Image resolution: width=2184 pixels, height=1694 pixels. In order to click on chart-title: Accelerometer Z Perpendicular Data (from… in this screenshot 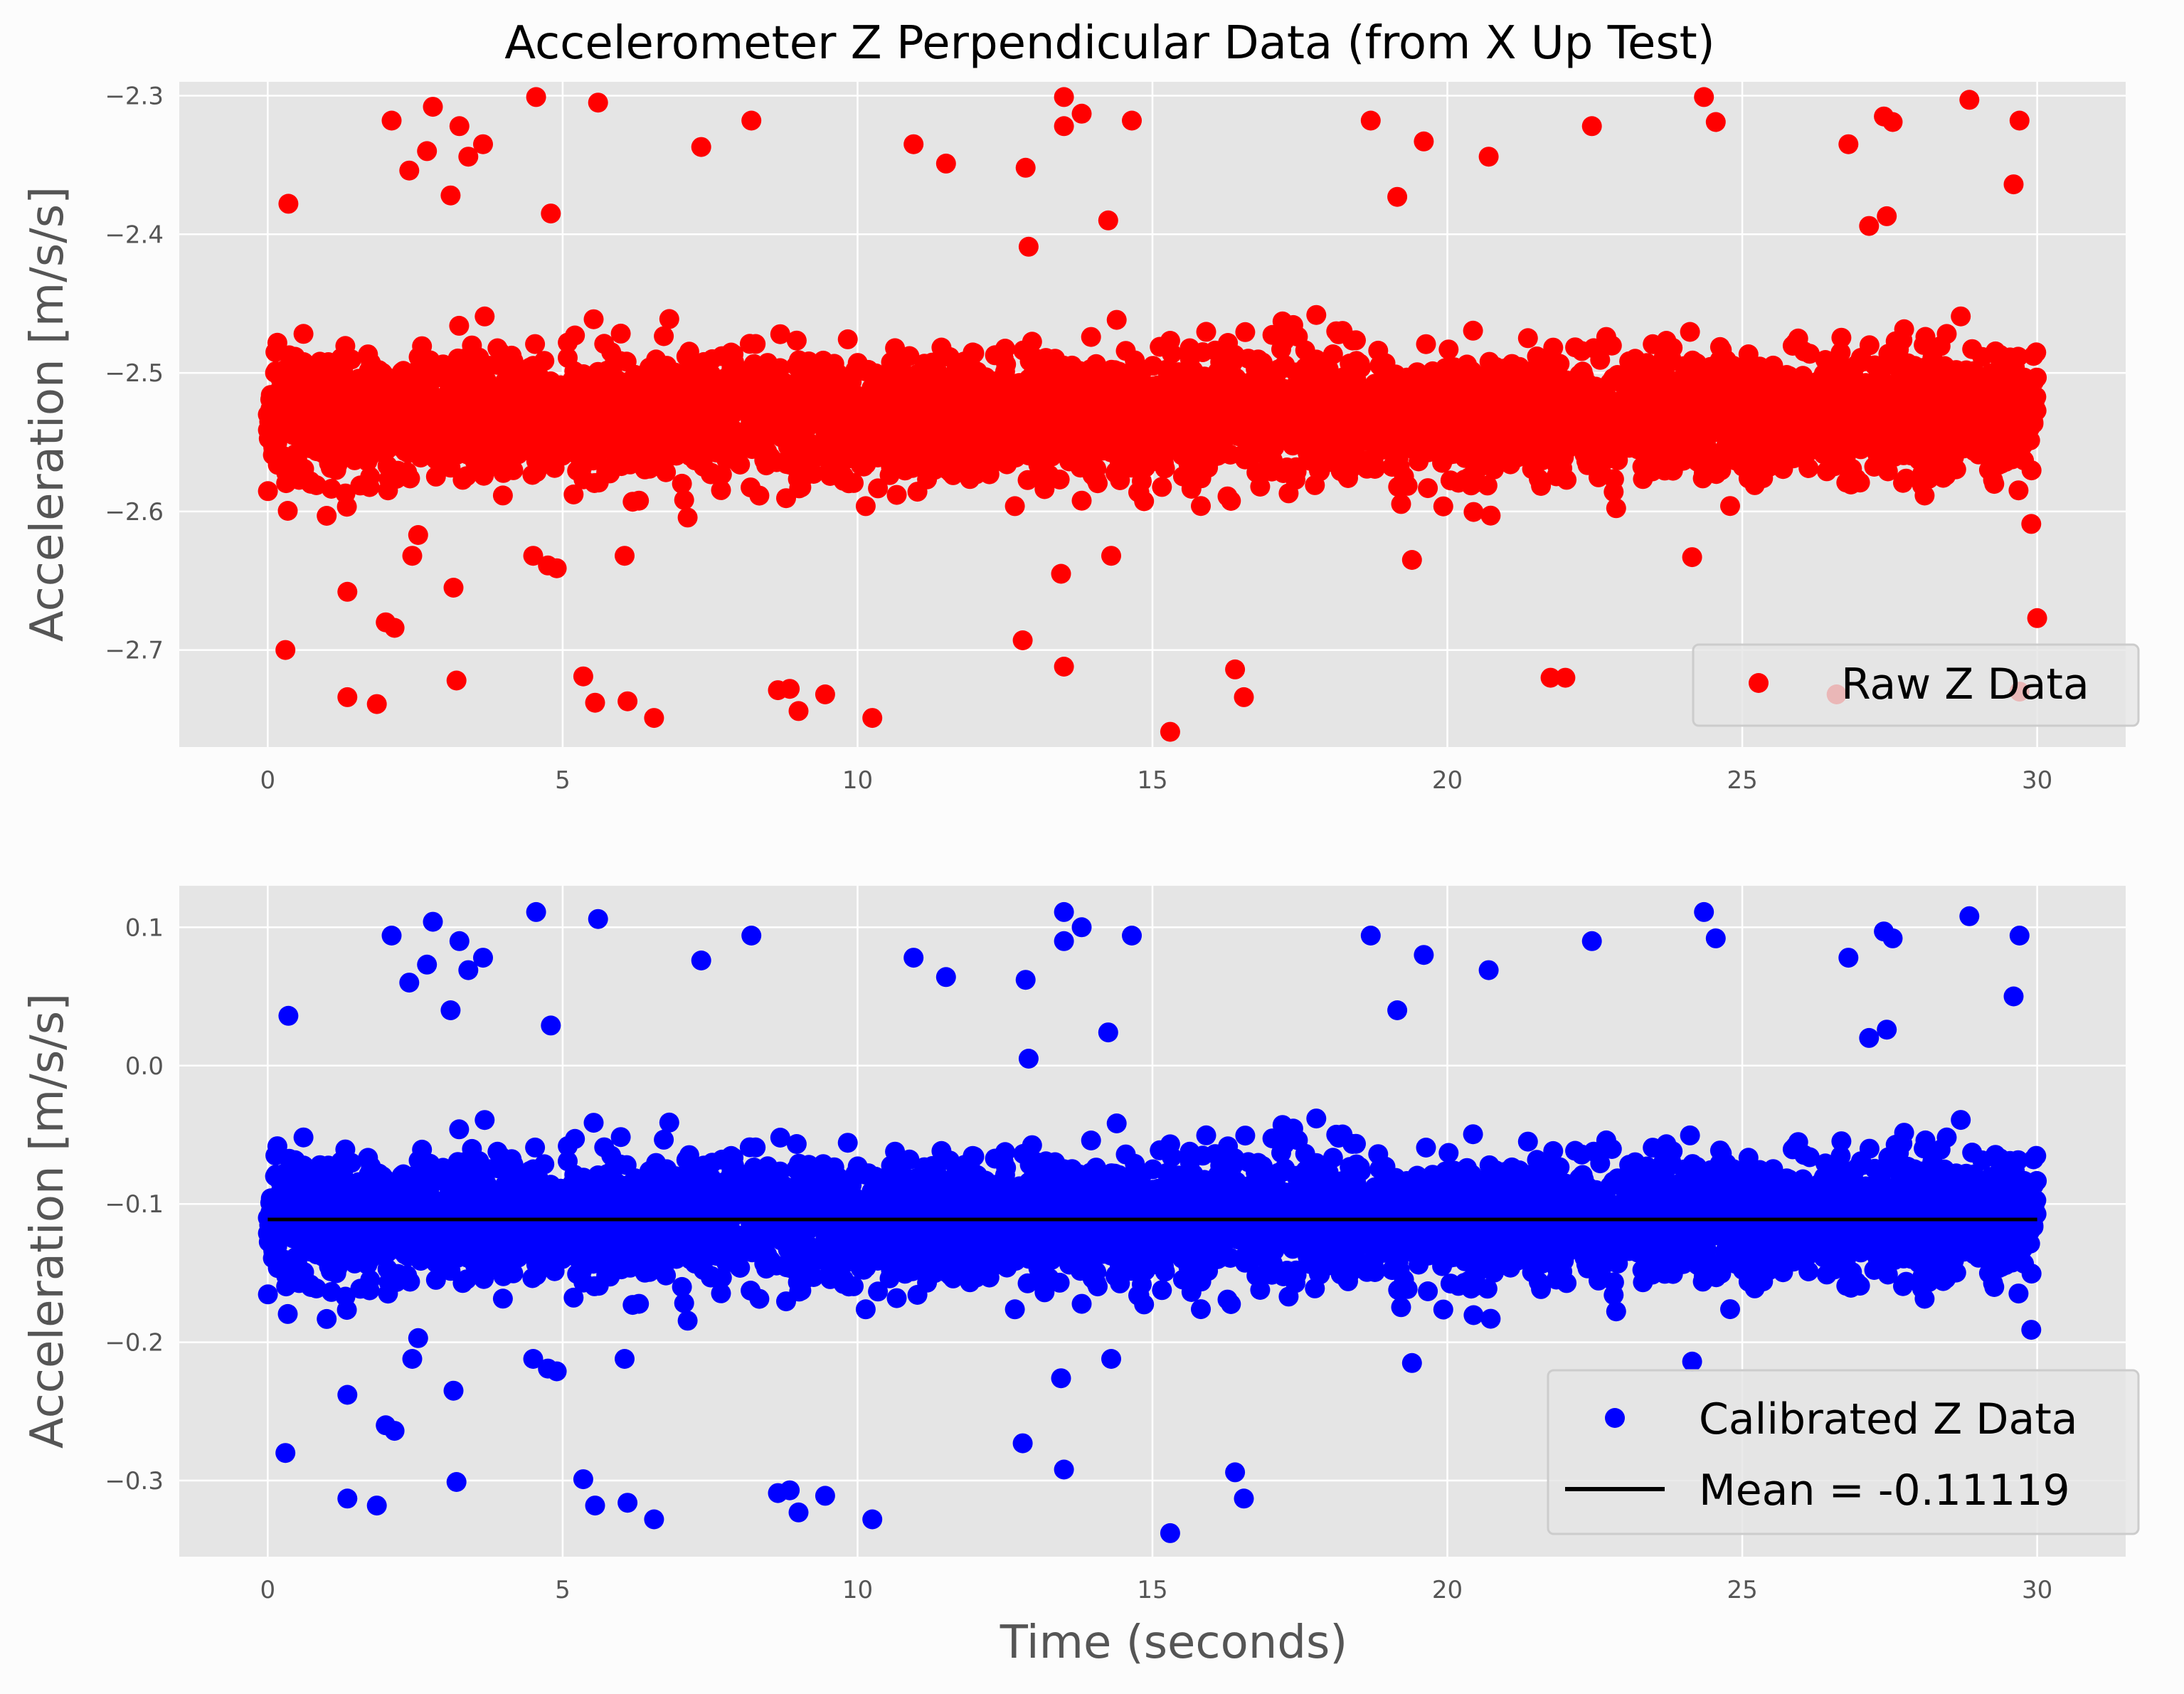, I will do `click(1109, 43)`.